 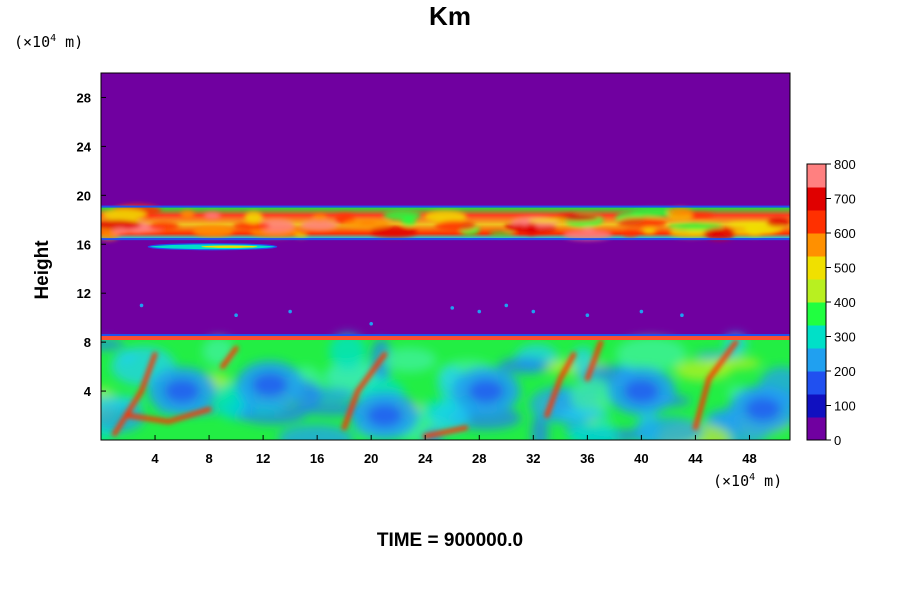 What do you see at coordinates (84, 195) in the screenshot?
I see `y-tick-label: 20` at bounding box center [84, 195].